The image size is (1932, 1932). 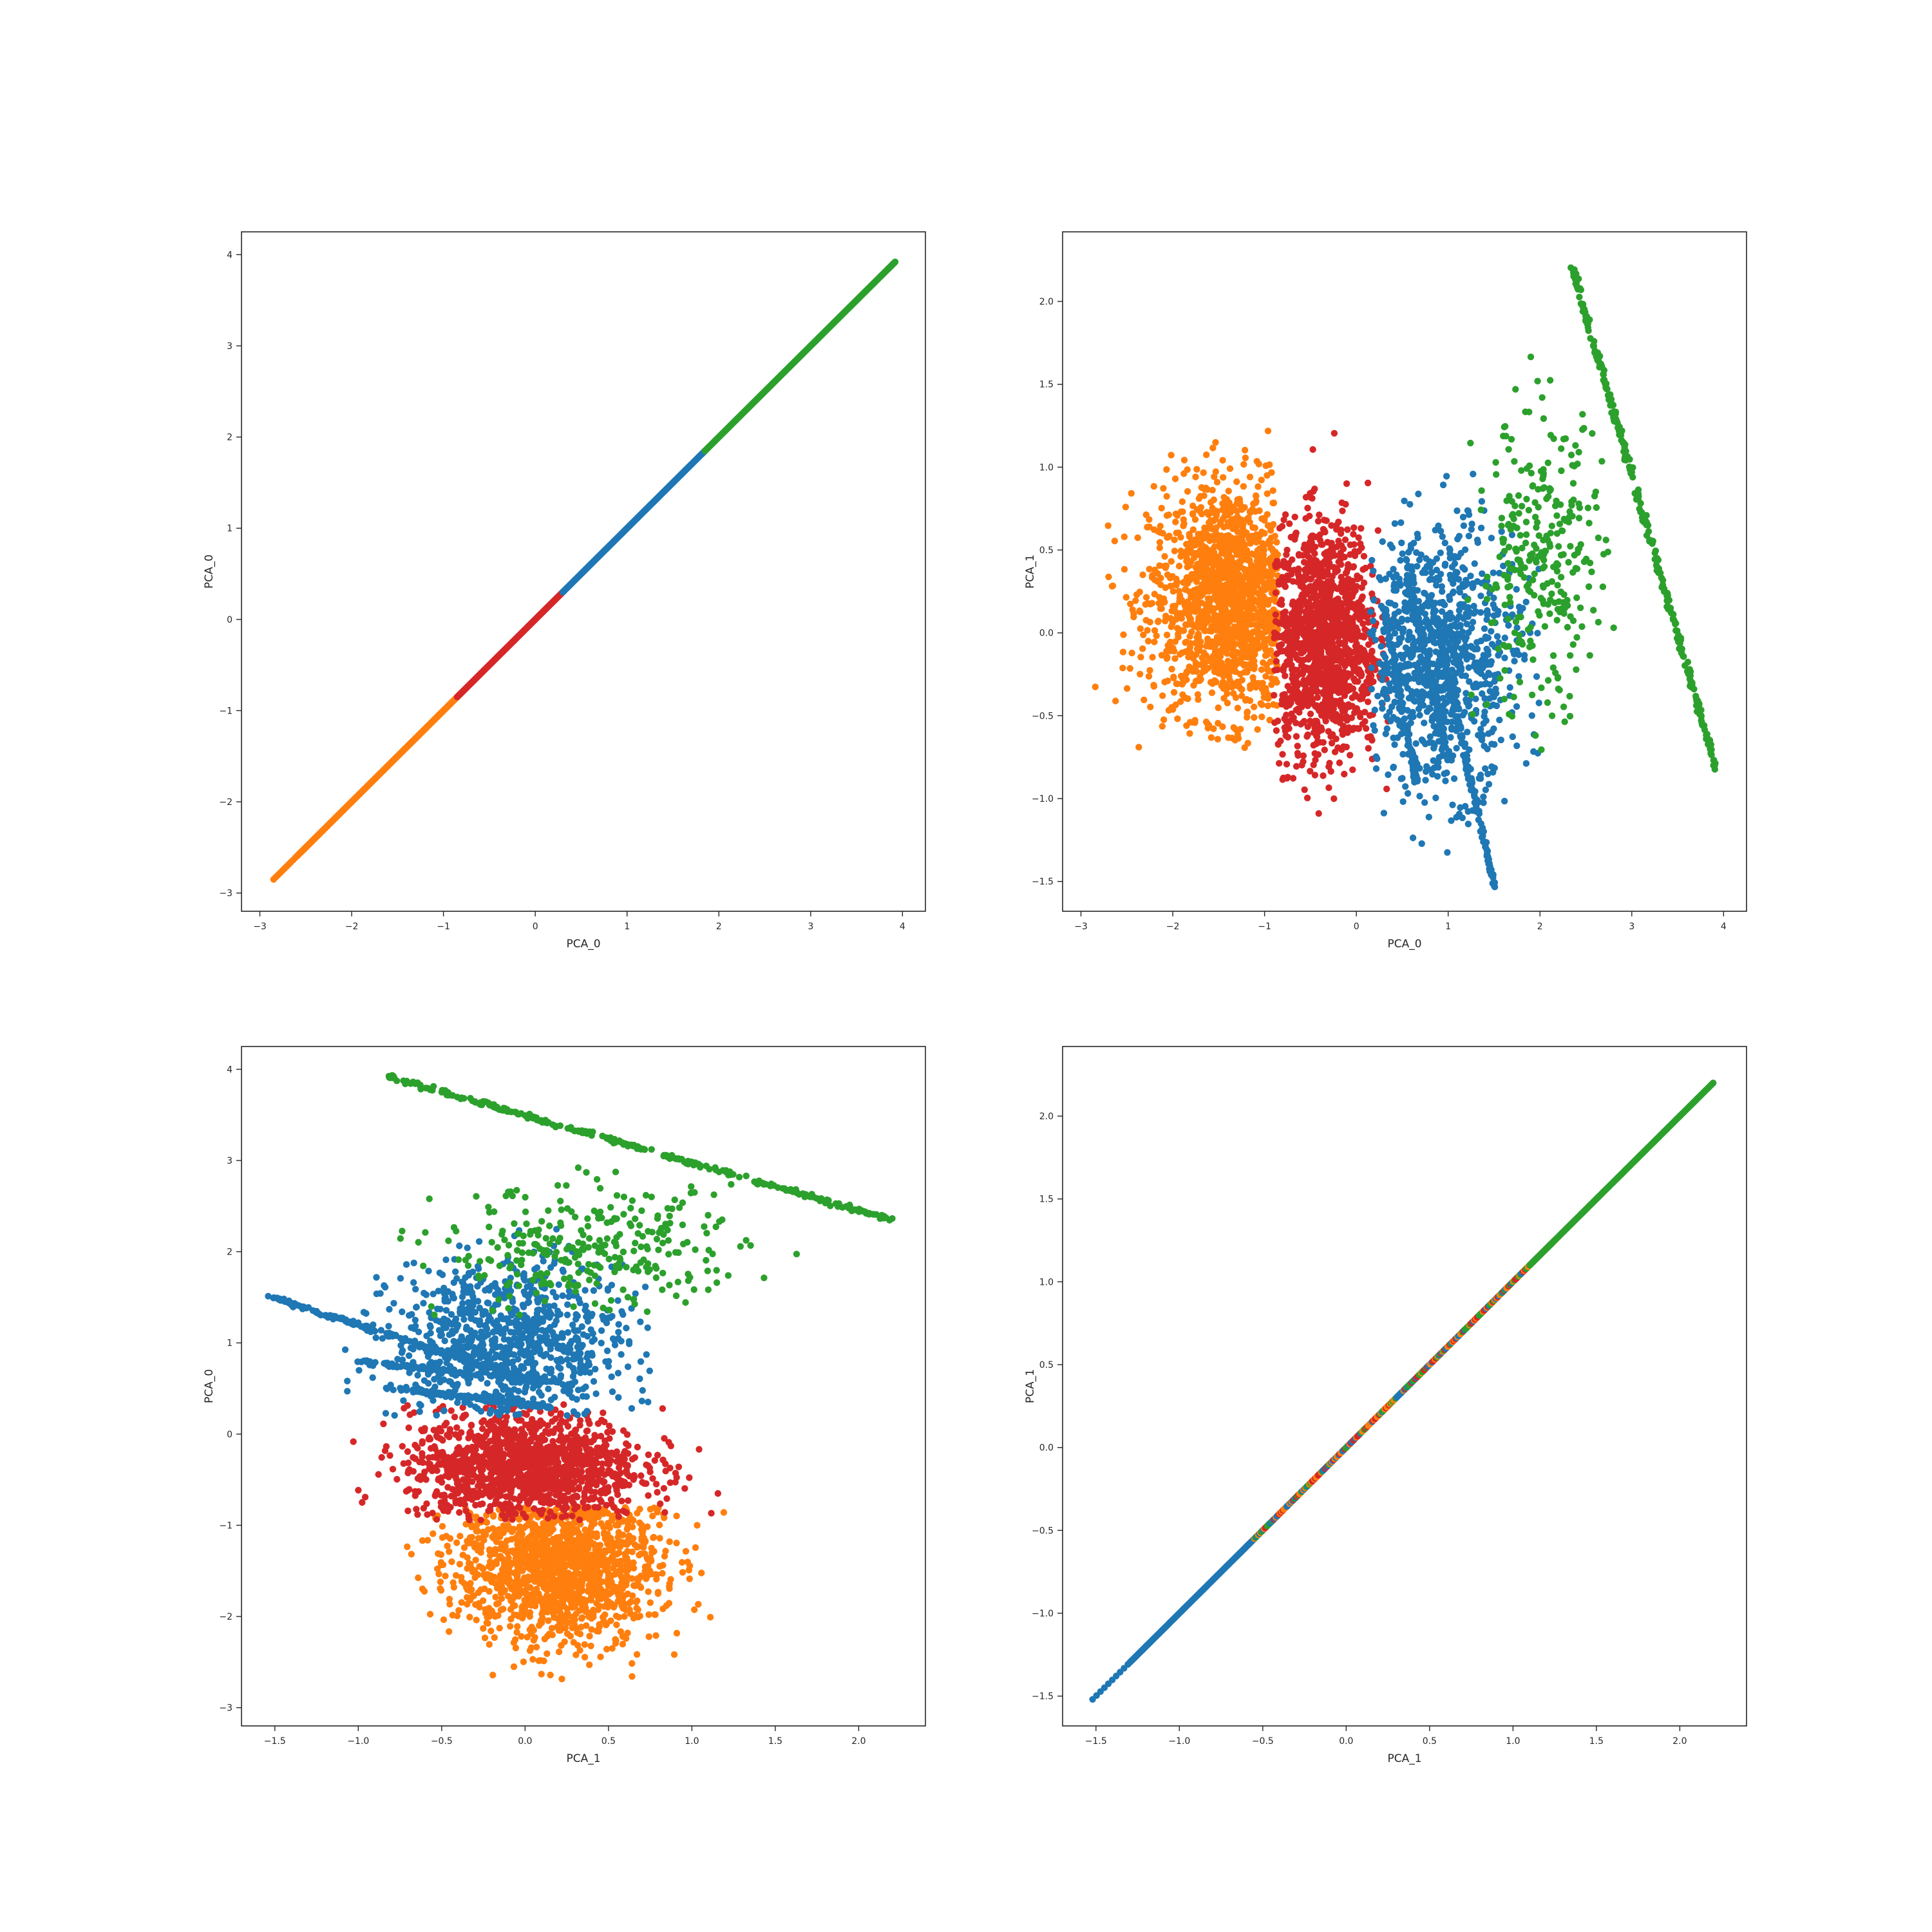 I want to click on x-tick-label: −1, so click(x=444, y=927).